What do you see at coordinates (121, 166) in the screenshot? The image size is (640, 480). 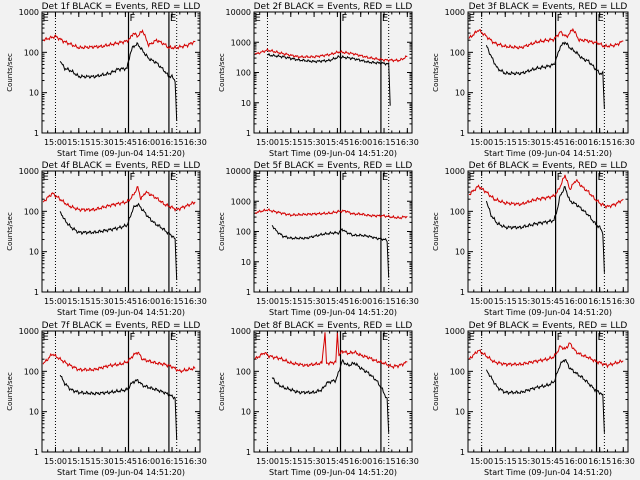 I see `panel-title: Det 4f BLACK = Events, RED = LLD` at bounding box center [121, 166].